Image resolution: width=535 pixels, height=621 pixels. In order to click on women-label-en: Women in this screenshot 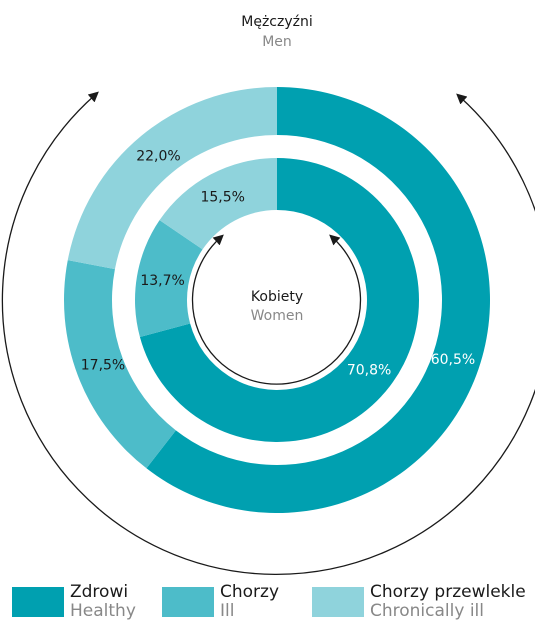, I will do `click(277, 316)`.